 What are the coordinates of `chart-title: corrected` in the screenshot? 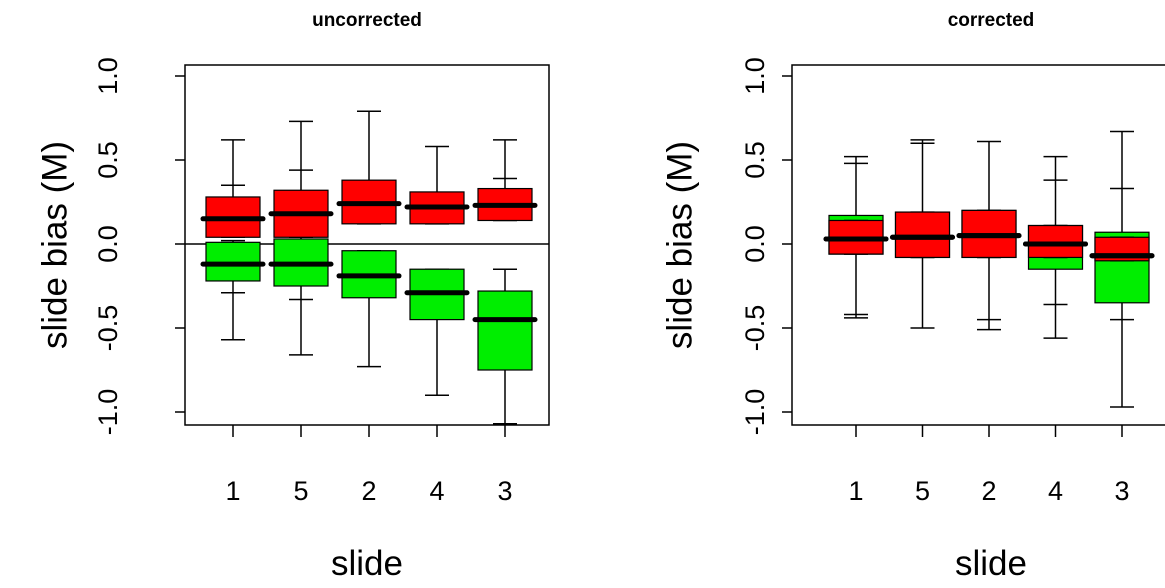 It's located at (991, 20).